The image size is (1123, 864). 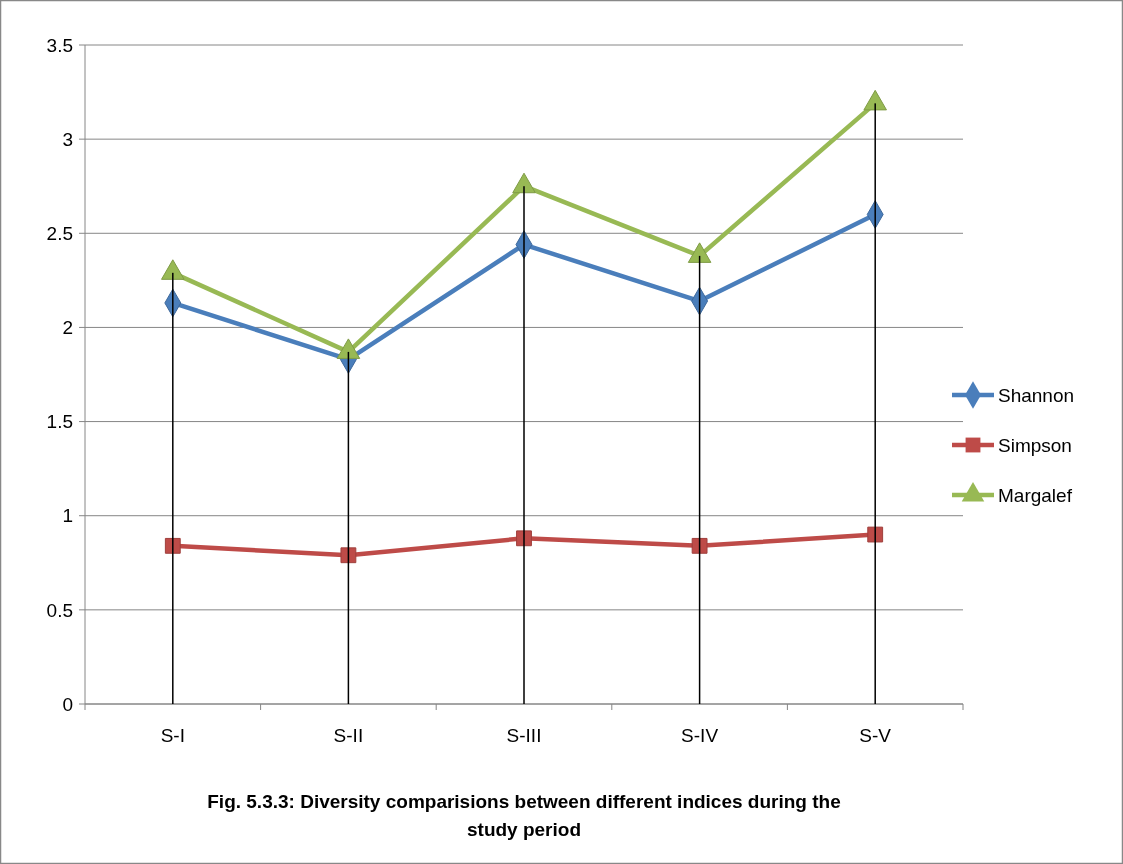 I want to click on x-tick-label: S-III, so click(x=524, y=735).